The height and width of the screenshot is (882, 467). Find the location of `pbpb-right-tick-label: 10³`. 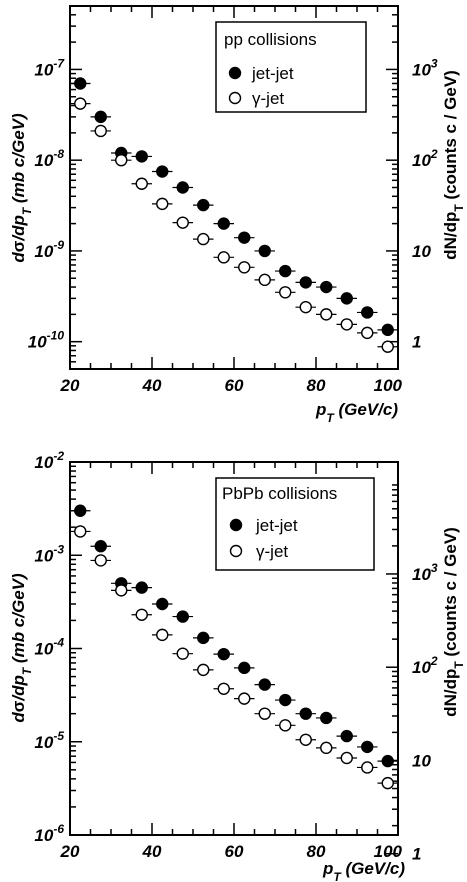

pbpb-right-tick-label: 10³ is located at coordinates (425, 572).